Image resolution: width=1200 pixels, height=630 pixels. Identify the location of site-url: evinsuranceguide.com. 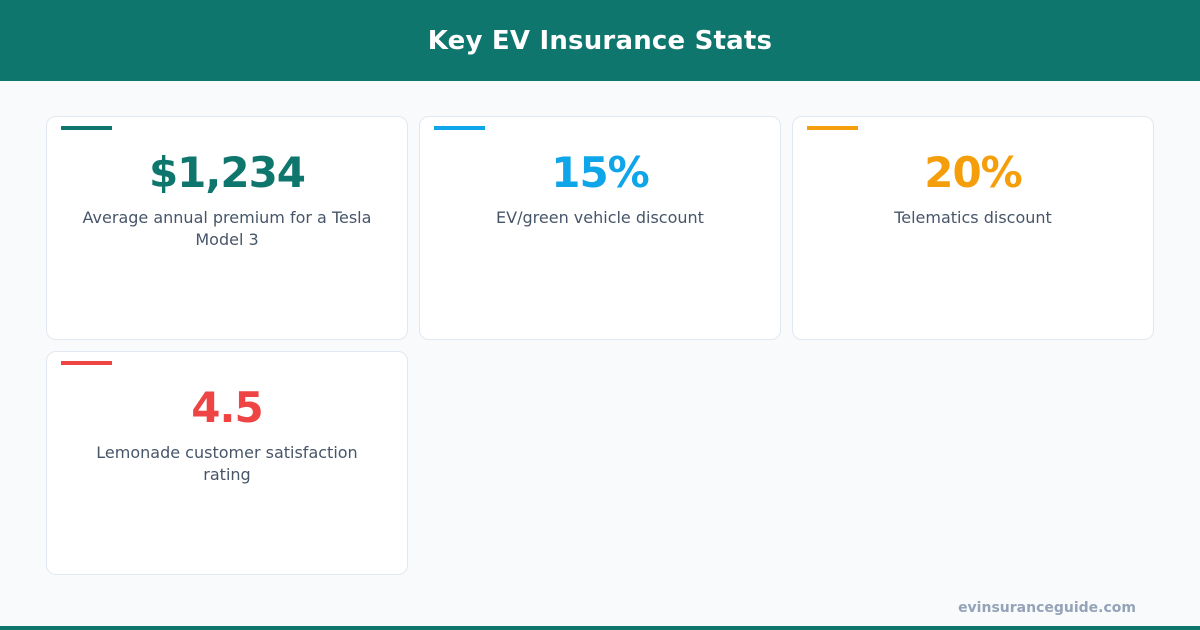
(1047, 608).